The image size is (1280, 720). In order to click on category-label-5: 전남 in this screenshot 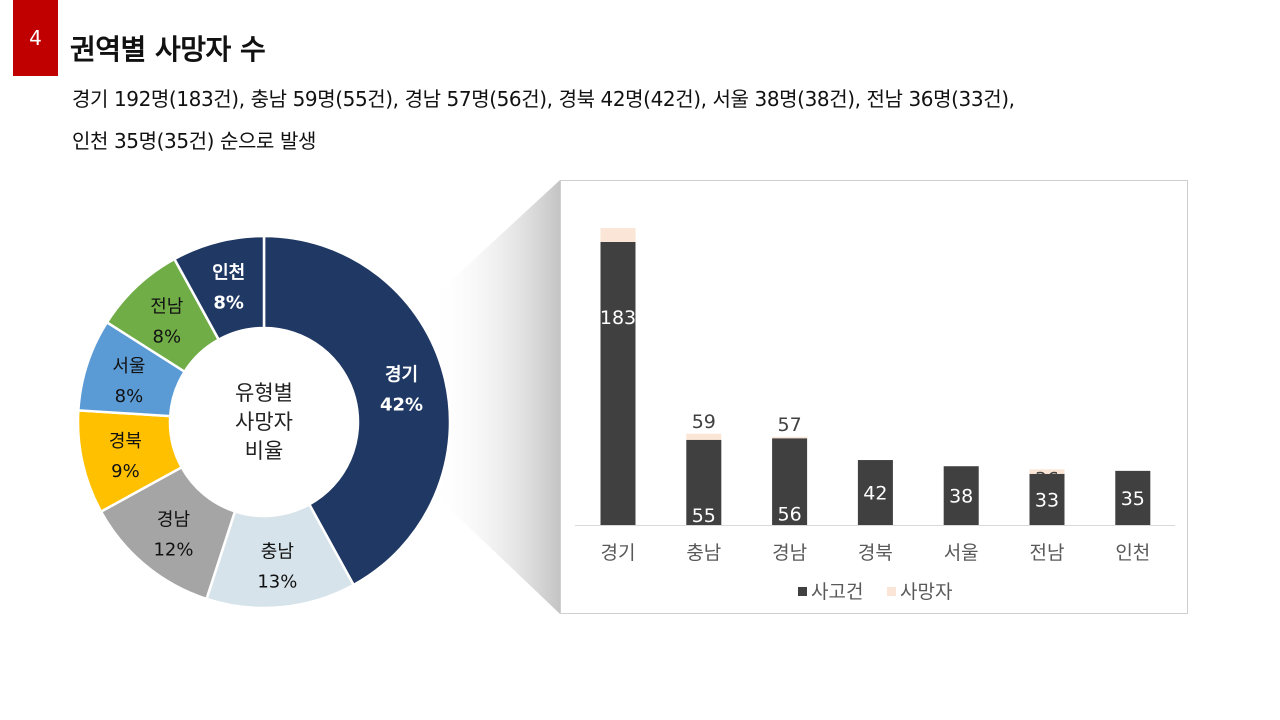, I will do `click(1047, 553)`.